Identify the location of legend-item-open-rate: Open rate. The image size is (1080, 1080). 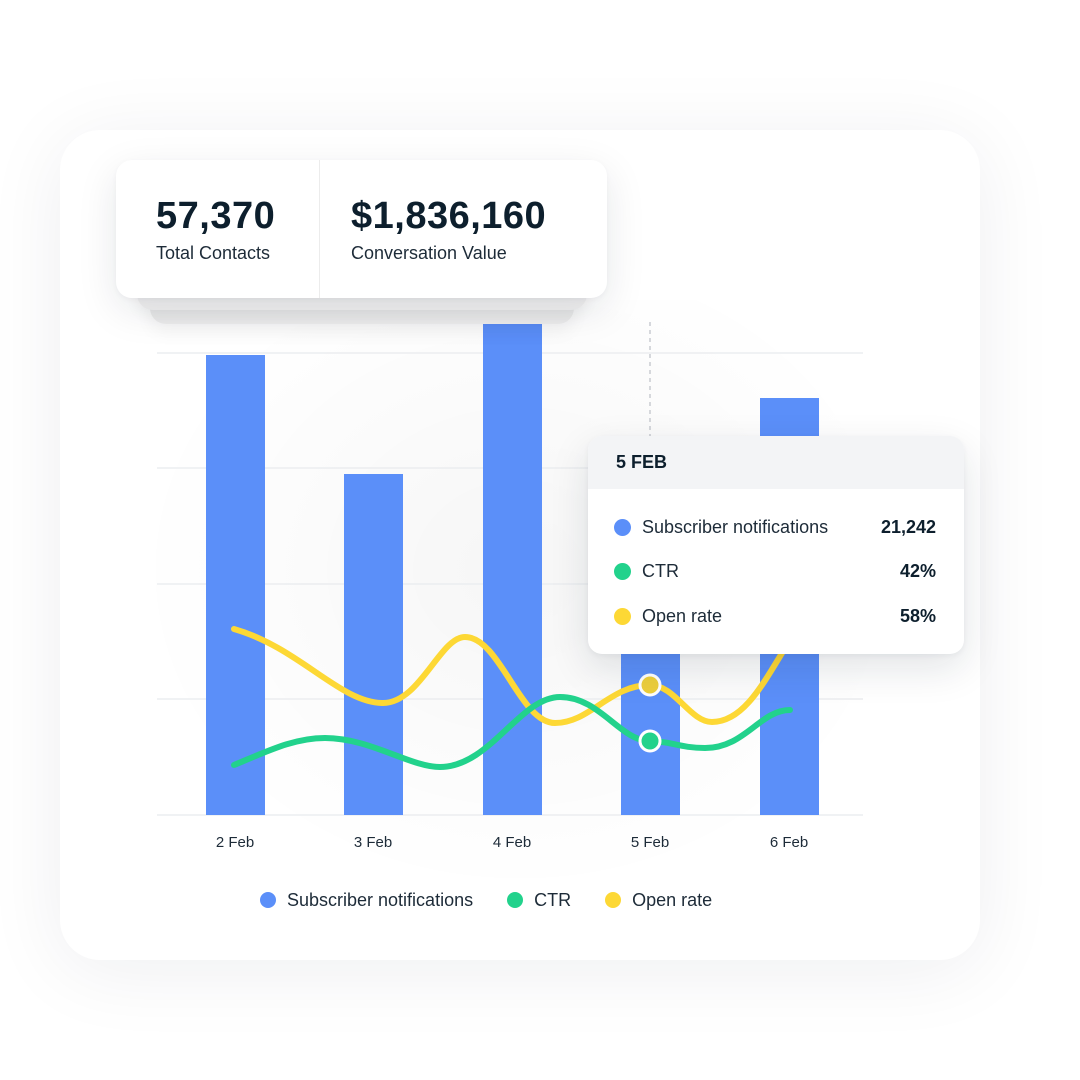
(658, 900).